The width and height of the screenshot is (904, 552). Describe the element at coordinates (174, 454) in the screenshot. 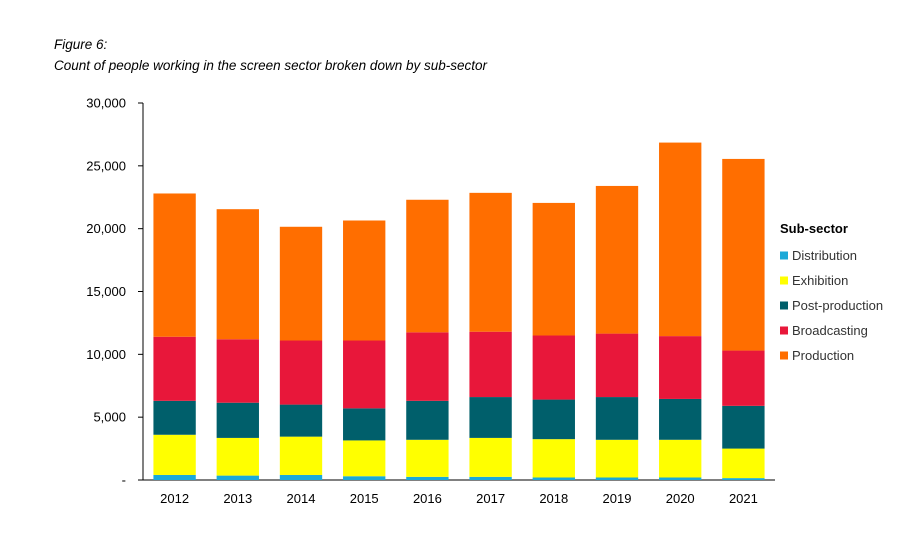

I see `bar-segment-exhibition-2012` at that location.